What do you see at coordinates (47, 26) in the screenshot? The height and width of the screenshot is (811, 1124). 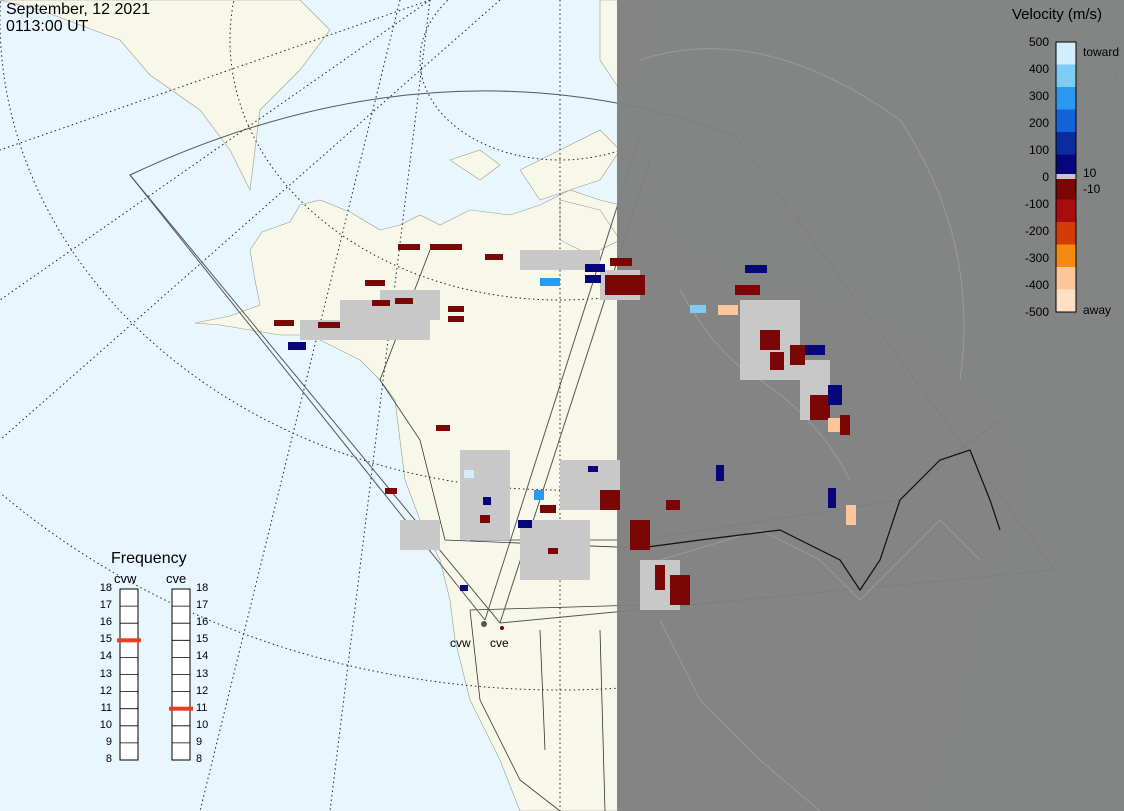 I see `time-label: 0113:00 UT` at bounding box center [47, 26].